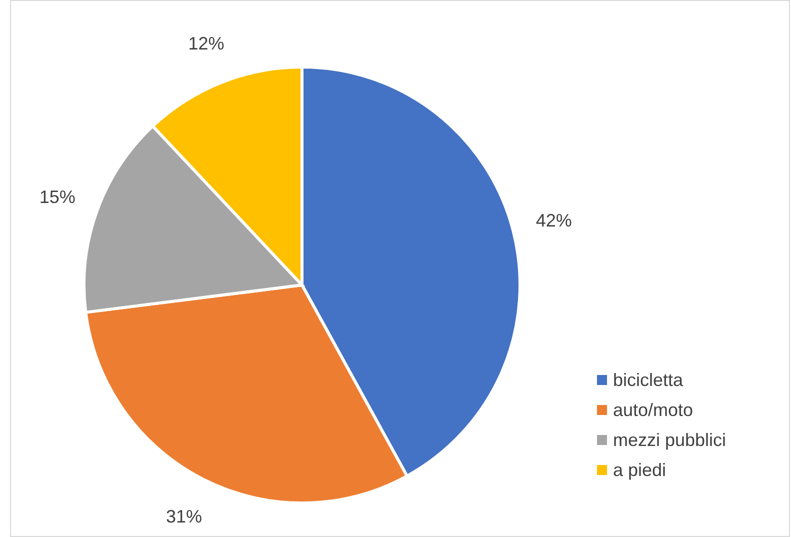 This screenshot has width=791, height=537. Describe the element at coordinates (669, 440) in the screenshot. I see `legend-label: mezzi pubblici` at that location.